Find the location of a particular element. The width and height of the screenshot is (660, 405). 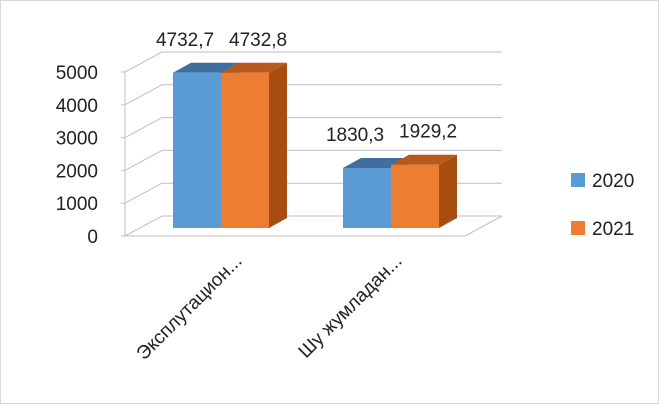

y-tick-label: 4000 is located at coordinates (77, 106).